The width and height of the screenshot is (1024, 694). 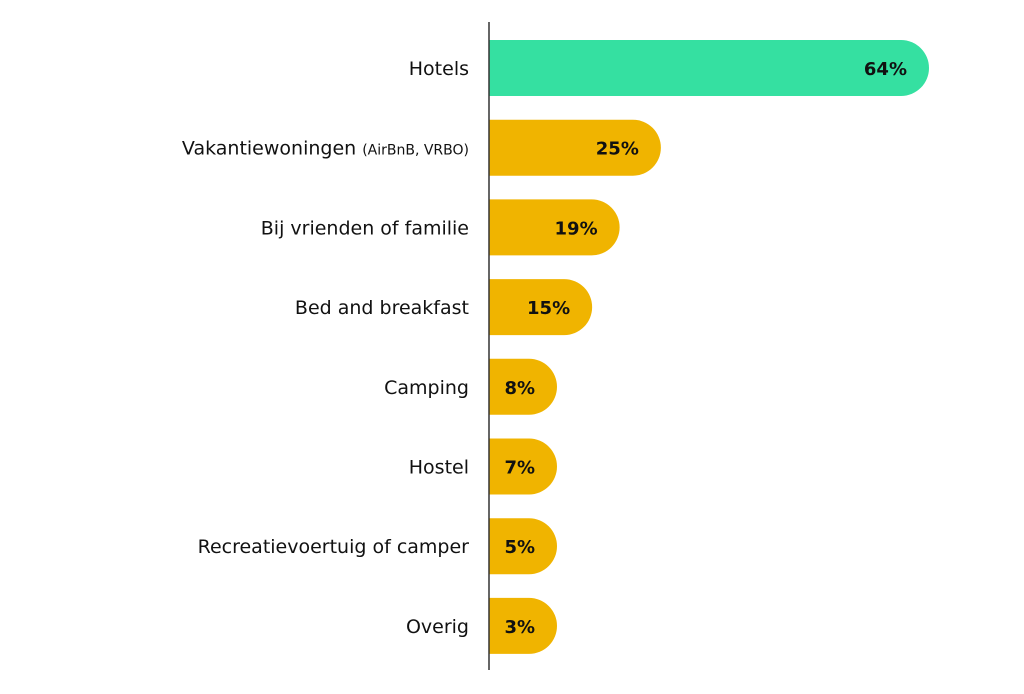 I want to click on category-name-3: Bed and breakfast, so click(x=382, y=308).